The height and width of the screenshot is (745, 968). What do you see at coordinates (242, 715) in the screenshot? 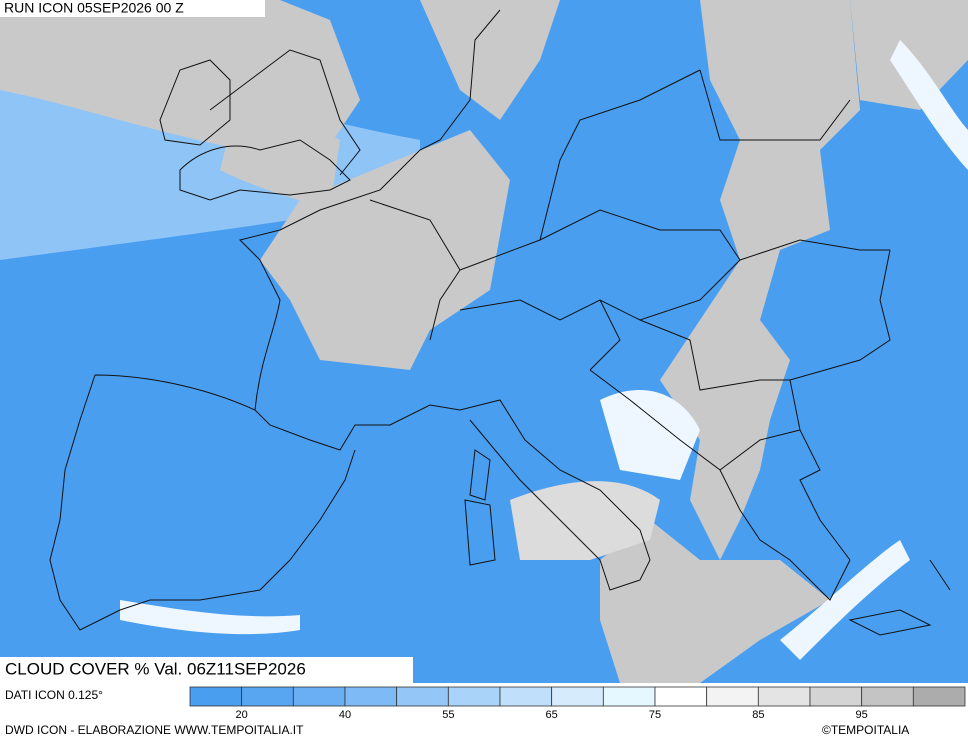
I see `legend-label: 20` at bounding box center [242, 715].